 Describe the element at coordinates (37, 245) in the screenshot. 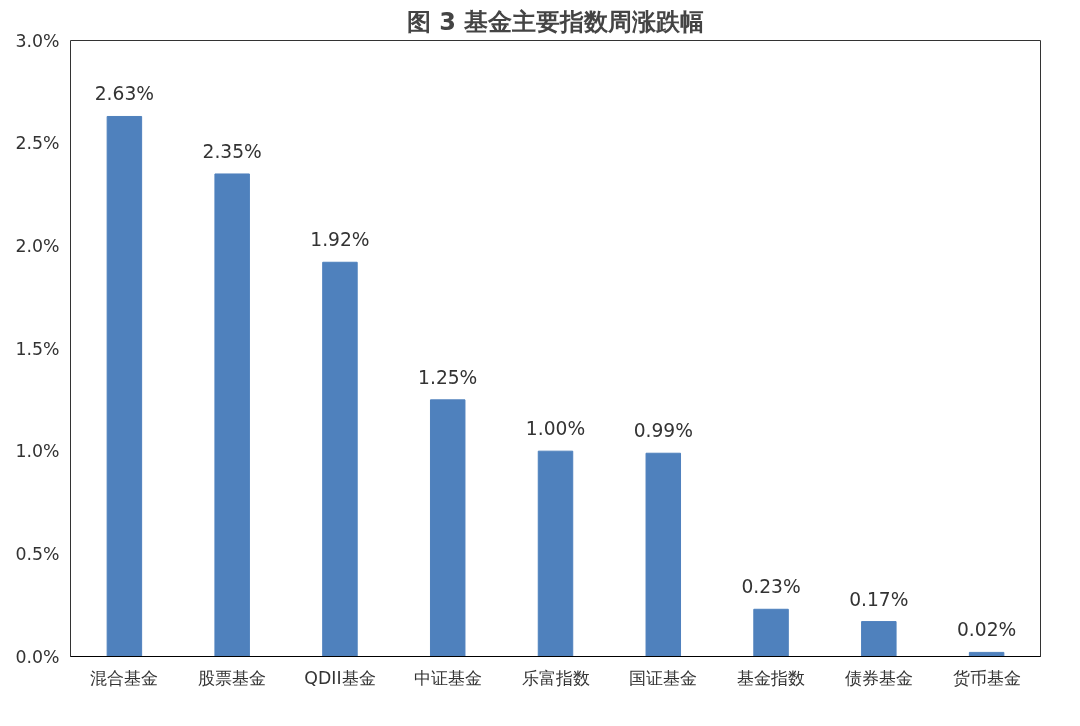

I see `y-tick-label: 2.0%` at that location.